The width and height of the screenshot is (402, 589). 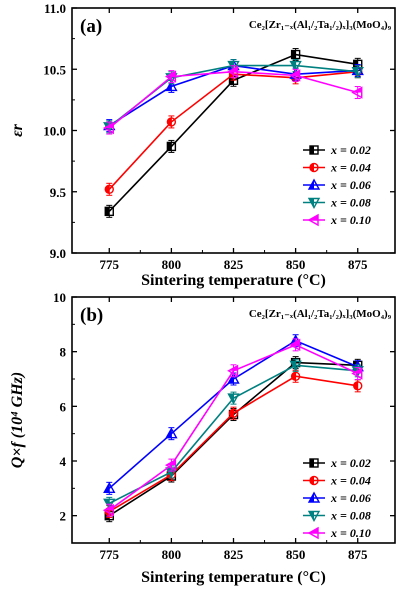 What do you see at coordinates (59, 297) in the screenshot?
I see `y-tick-label: 10` at bounding box center [59, 297].